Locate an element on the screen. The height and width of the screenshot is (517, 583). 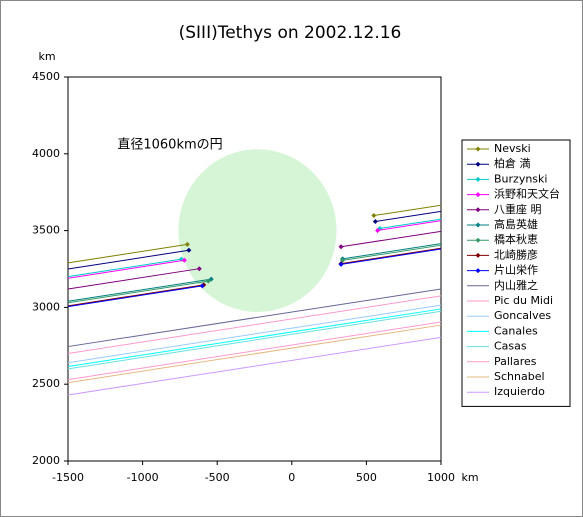
legend-label: 内山雅之 is located at coordinates (516, 285).